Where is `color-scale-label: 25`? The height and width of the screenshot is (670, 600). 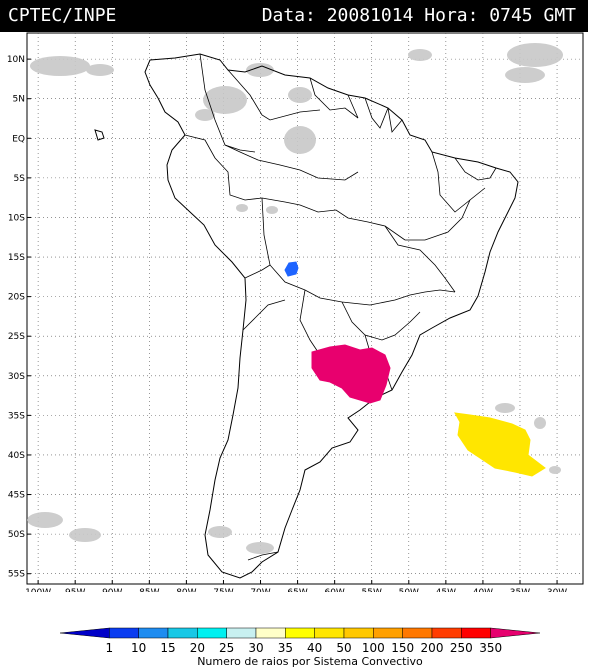
color-scale-label: 25 is located at coordinates (226, 648).